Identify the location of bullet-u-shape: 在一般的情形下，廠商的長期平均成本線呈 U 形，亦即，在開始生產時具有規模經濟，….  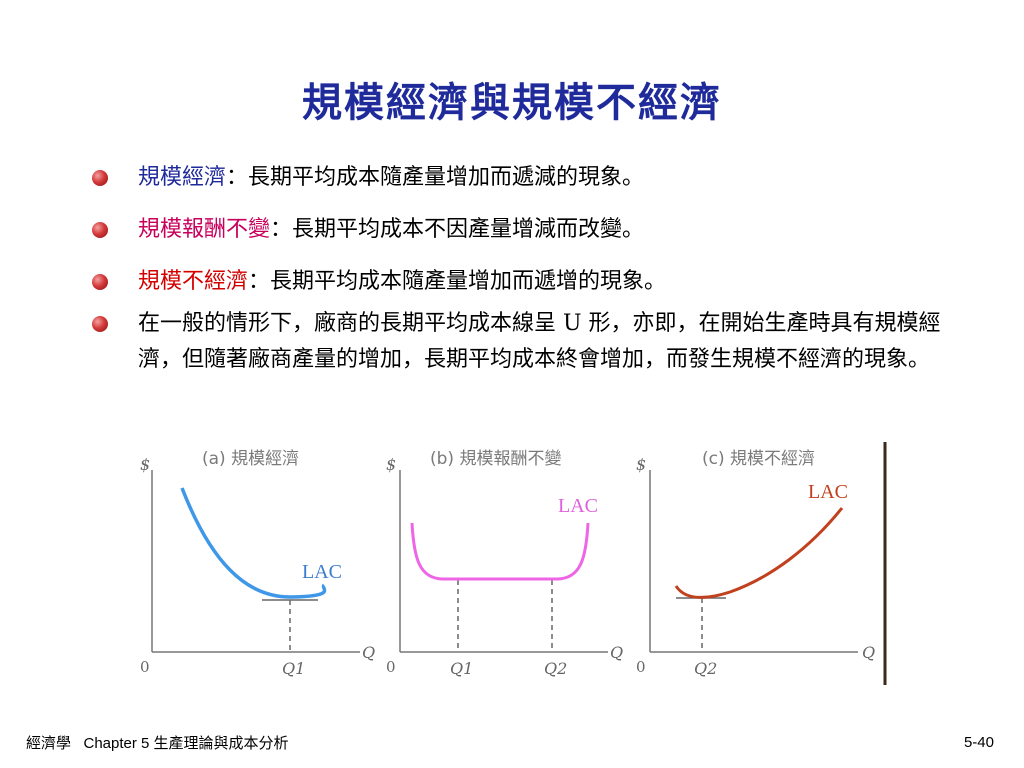
(532, 342).